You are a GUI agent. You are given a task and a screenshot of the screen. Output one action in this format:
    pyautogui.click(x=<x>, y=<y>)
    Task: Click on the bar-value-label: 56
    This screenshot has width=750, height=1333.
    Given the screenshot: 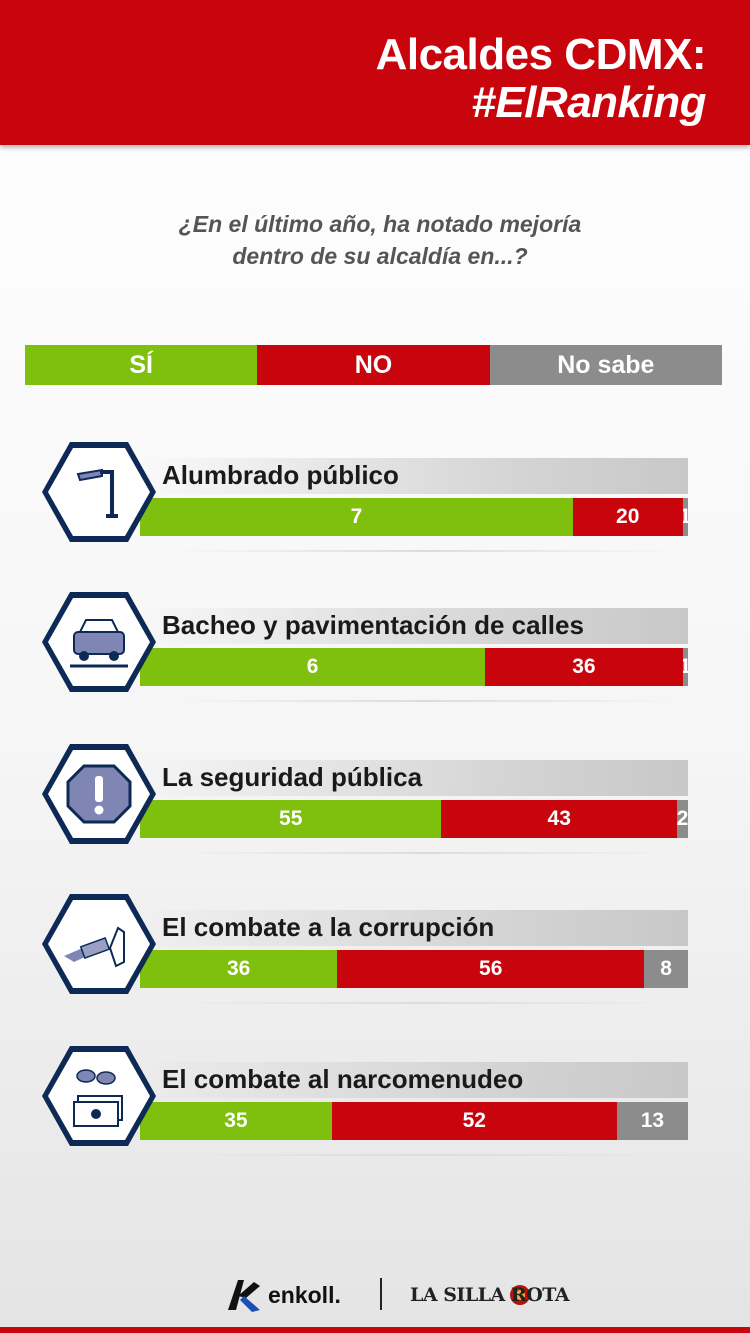 What is the action you would take?
    pyautogui.click(x=491, y=968)
    